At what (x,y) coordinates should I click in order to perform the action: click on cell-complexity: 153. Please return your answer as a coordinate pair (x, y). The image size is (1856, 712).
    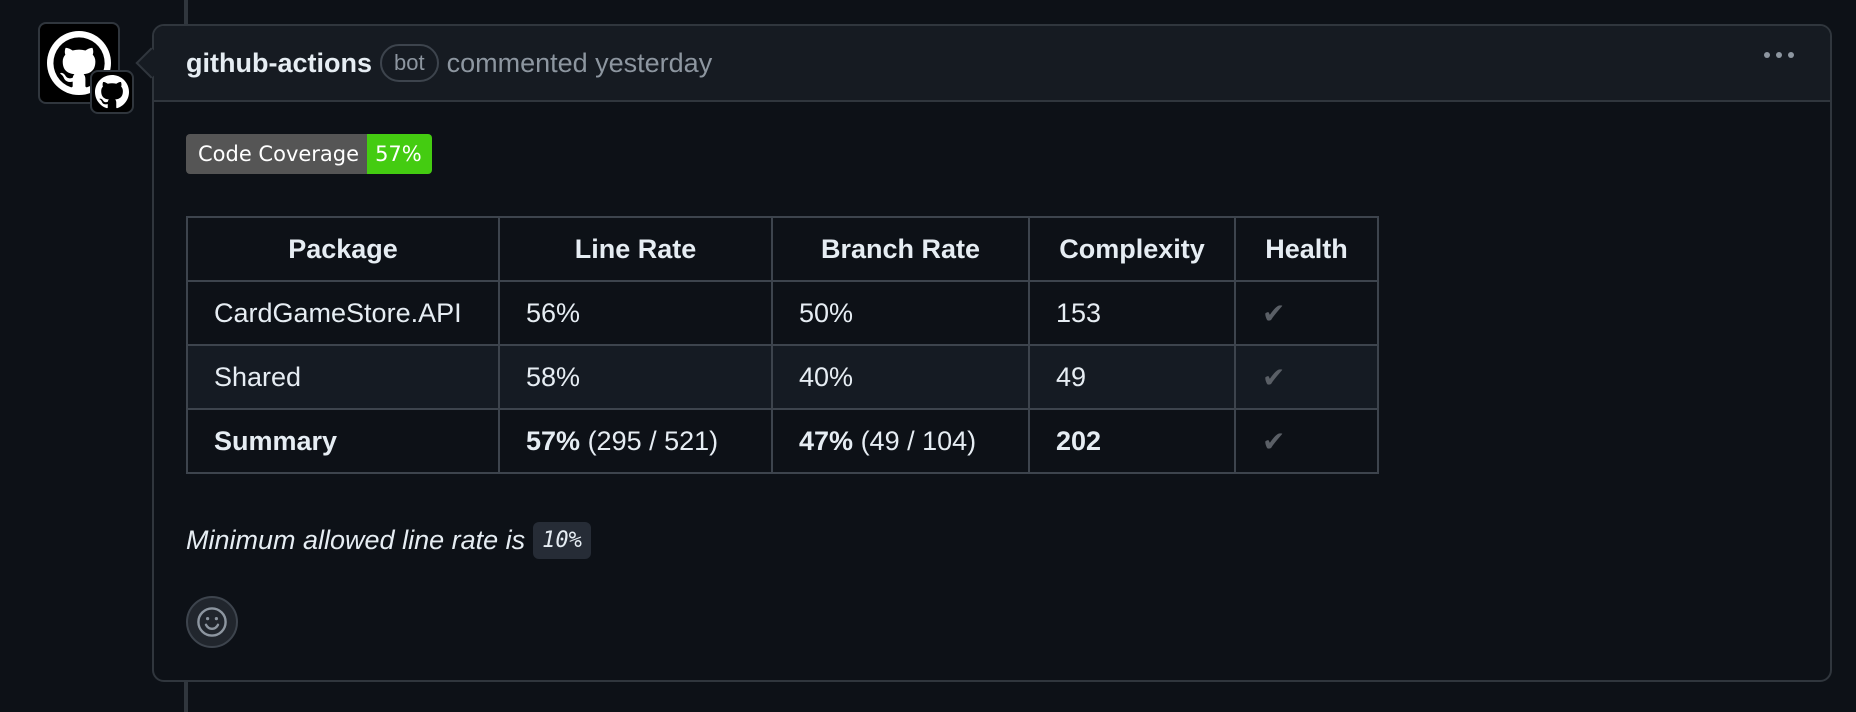
    Looking at the image, I should click on (1132, 313).